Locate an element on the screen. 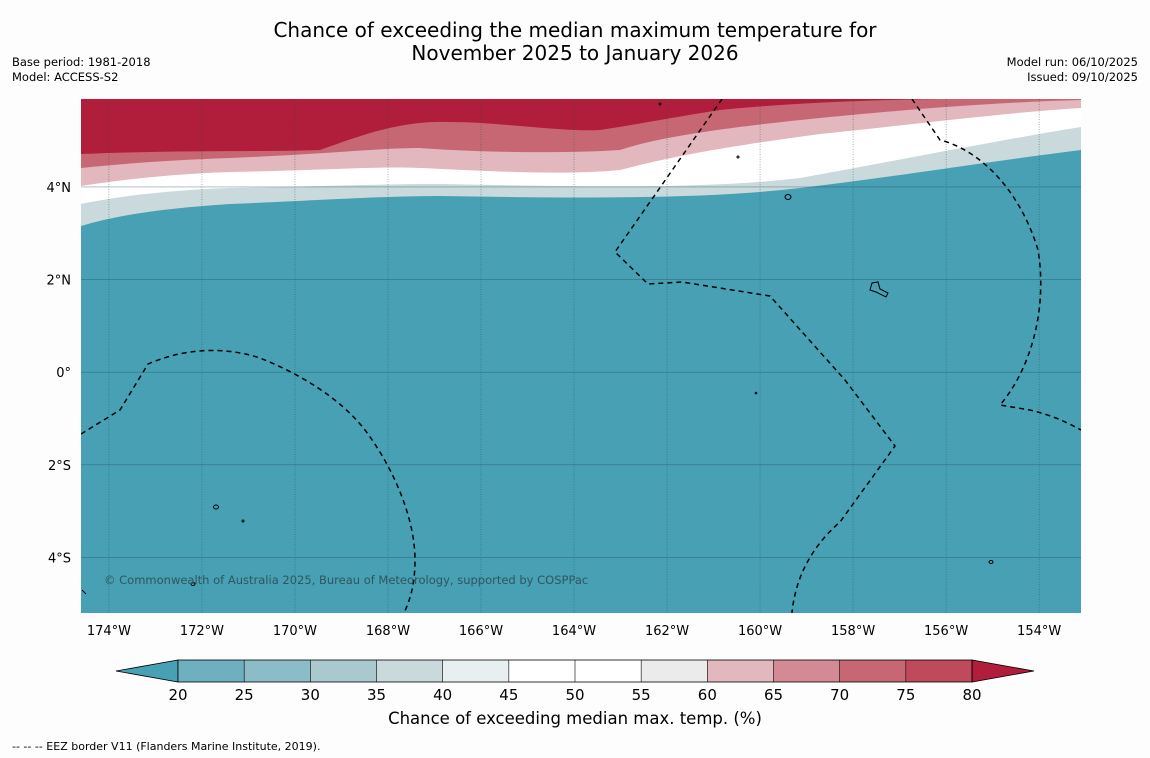 This screenshot has width=1150, height=758. lon-tick-label: 168°W is located at coordinates (388, 631).